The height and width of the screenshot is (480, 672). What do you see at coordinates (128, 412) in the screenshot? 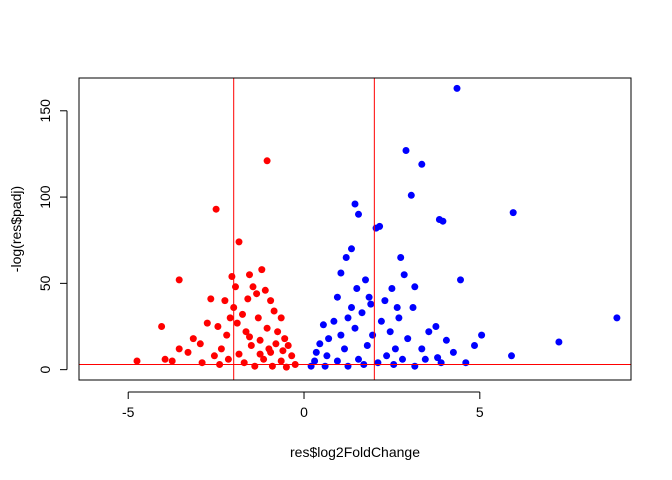
I see `x-tick-label: -5` at bounding box center [128, 412].